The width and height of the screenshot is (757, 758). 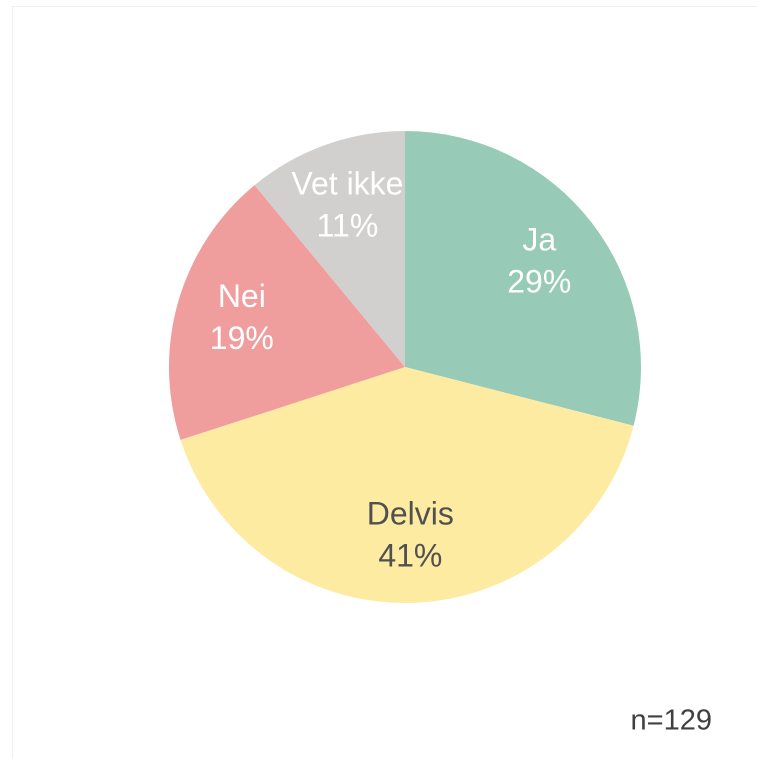 I want to click on slice-value-label: 19%, so click(x=242, y=338).